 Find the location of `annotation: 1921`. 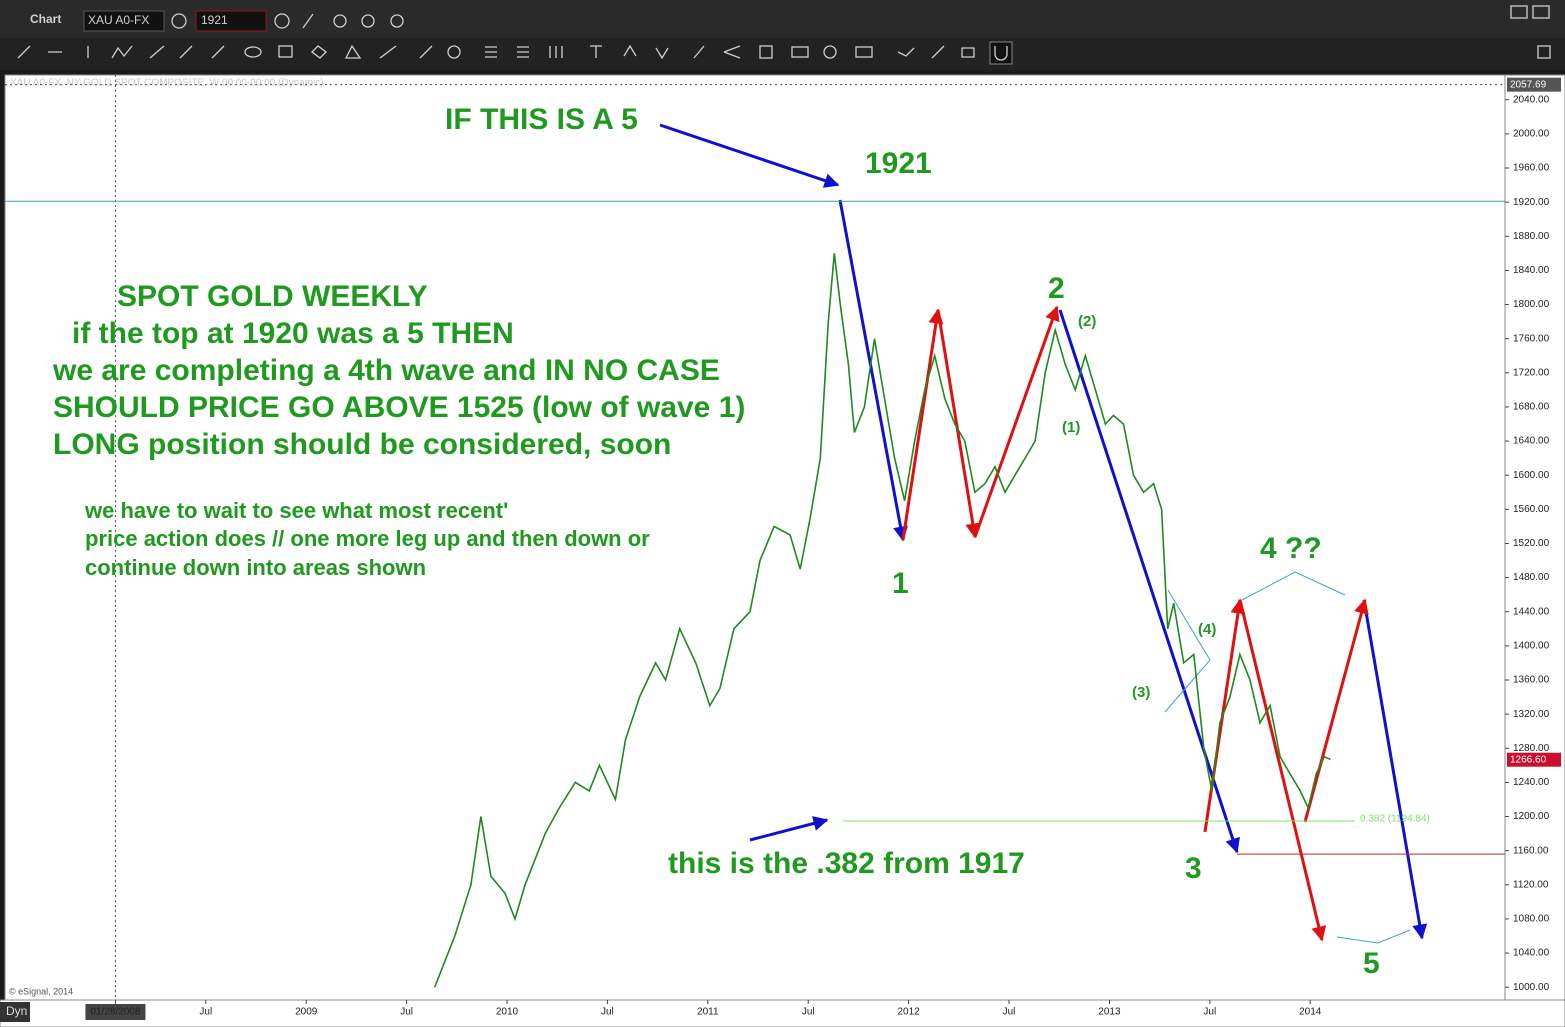

annotation: 1921 is located at coordinates (898, 163).